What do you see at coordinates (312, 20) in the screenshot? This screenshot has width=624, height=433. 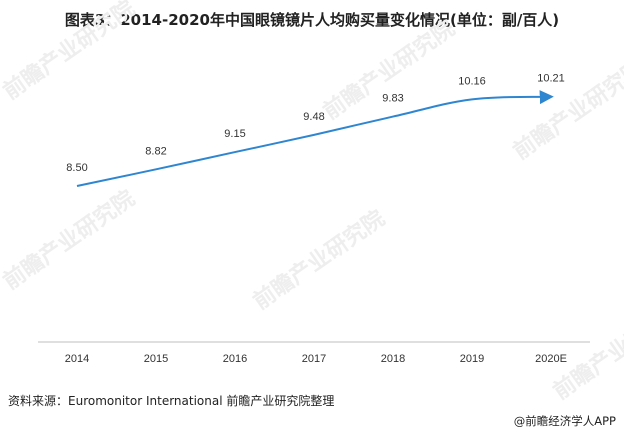 I see `chart-title: 图表3：2014-2020年中国眼镜镜片人均购买量变化情况(单位：副/百人)` at bounding box center [312, 20].